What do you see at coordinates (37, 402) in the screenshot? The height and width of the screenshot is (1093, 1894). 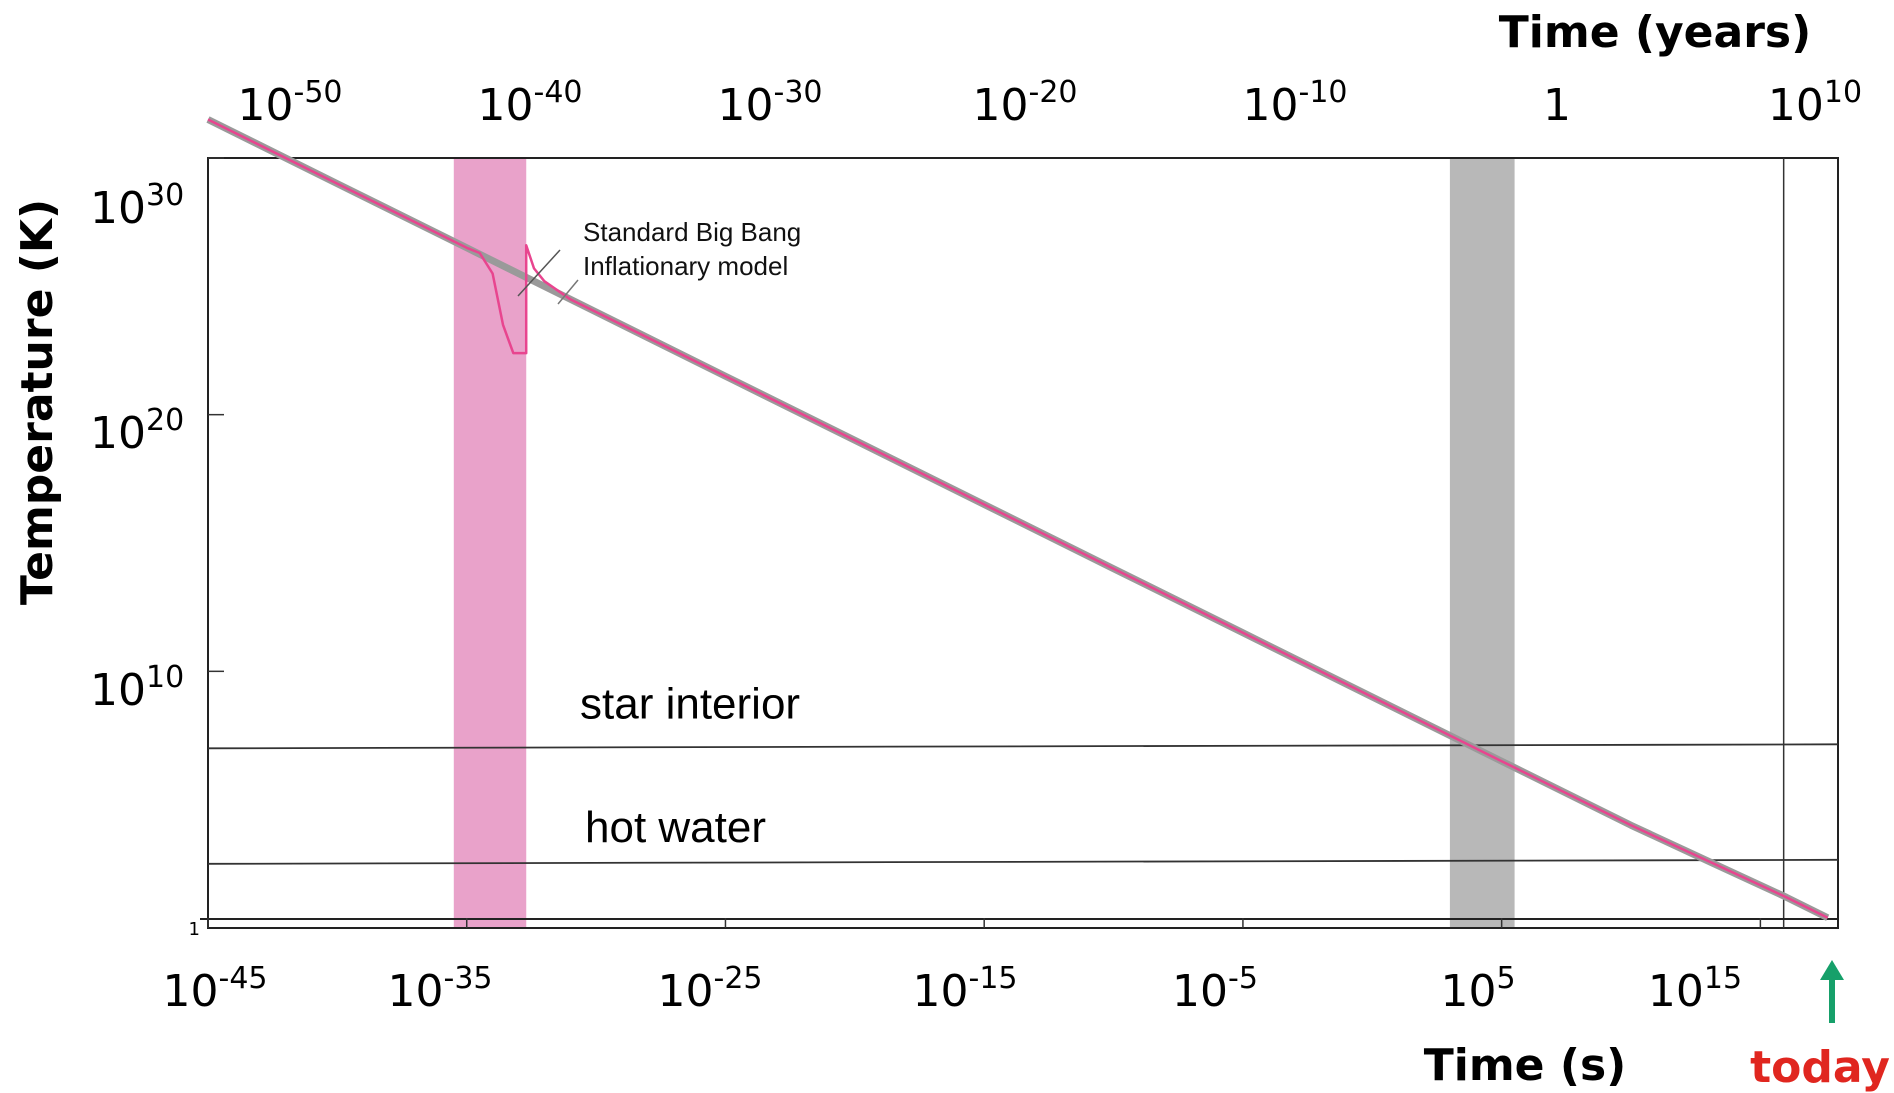 I see `y-axis-title: Temperature (K)` at bounding box center [37, 402].